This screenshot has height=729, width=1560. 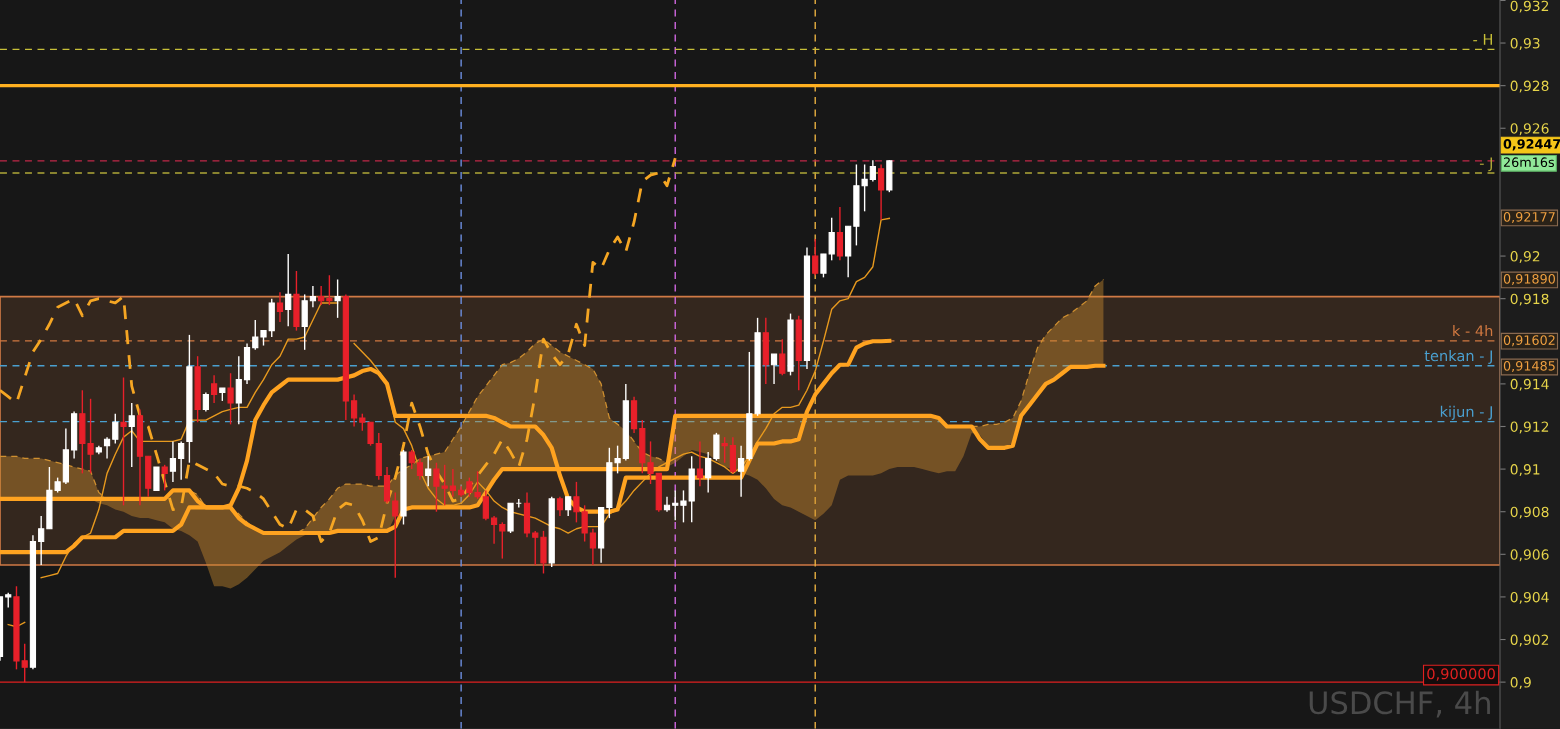 What do you see at coordinates (1529, 217) in the screenshot?
I see `text: 0,92177` at bounding box center [1529, 217].